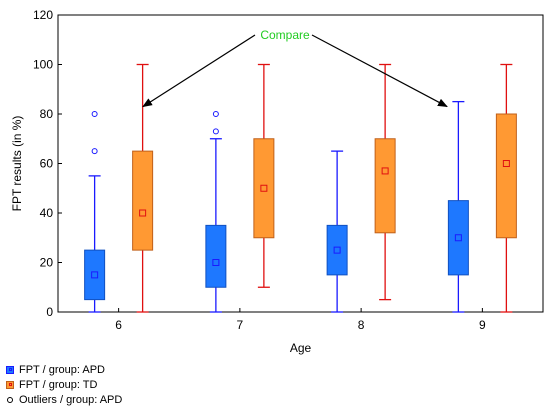  What do you see at coordinates (240, 325) in the screenshot?
I see `x-tick-label: 7` at bounding box center [240, 325].